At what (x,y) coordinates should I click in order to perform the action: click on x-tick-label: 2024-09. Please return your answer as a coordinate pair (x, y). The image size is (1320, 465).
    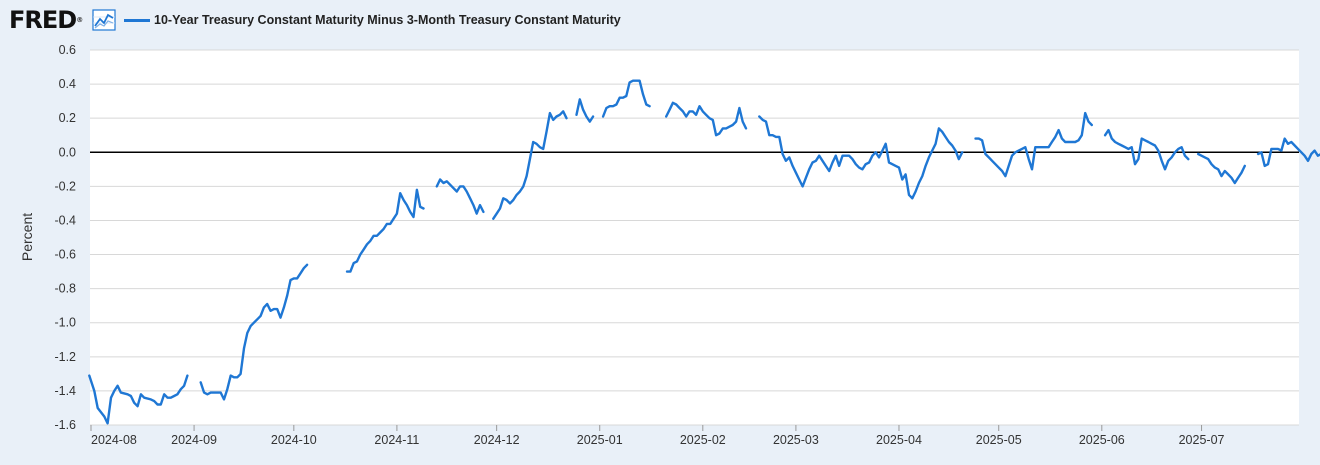
    Looking at the image, I should click on (194, 440).